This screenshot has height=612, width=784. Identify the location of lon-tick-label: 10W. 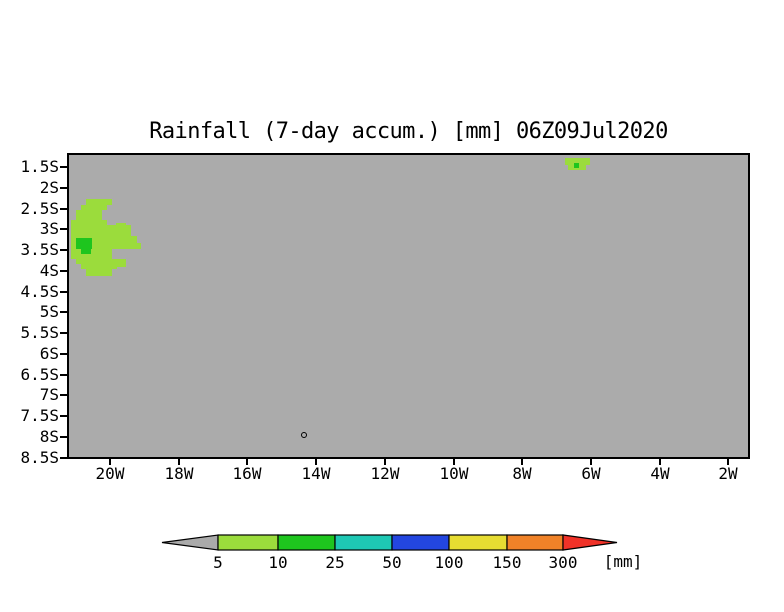
(454, 473).